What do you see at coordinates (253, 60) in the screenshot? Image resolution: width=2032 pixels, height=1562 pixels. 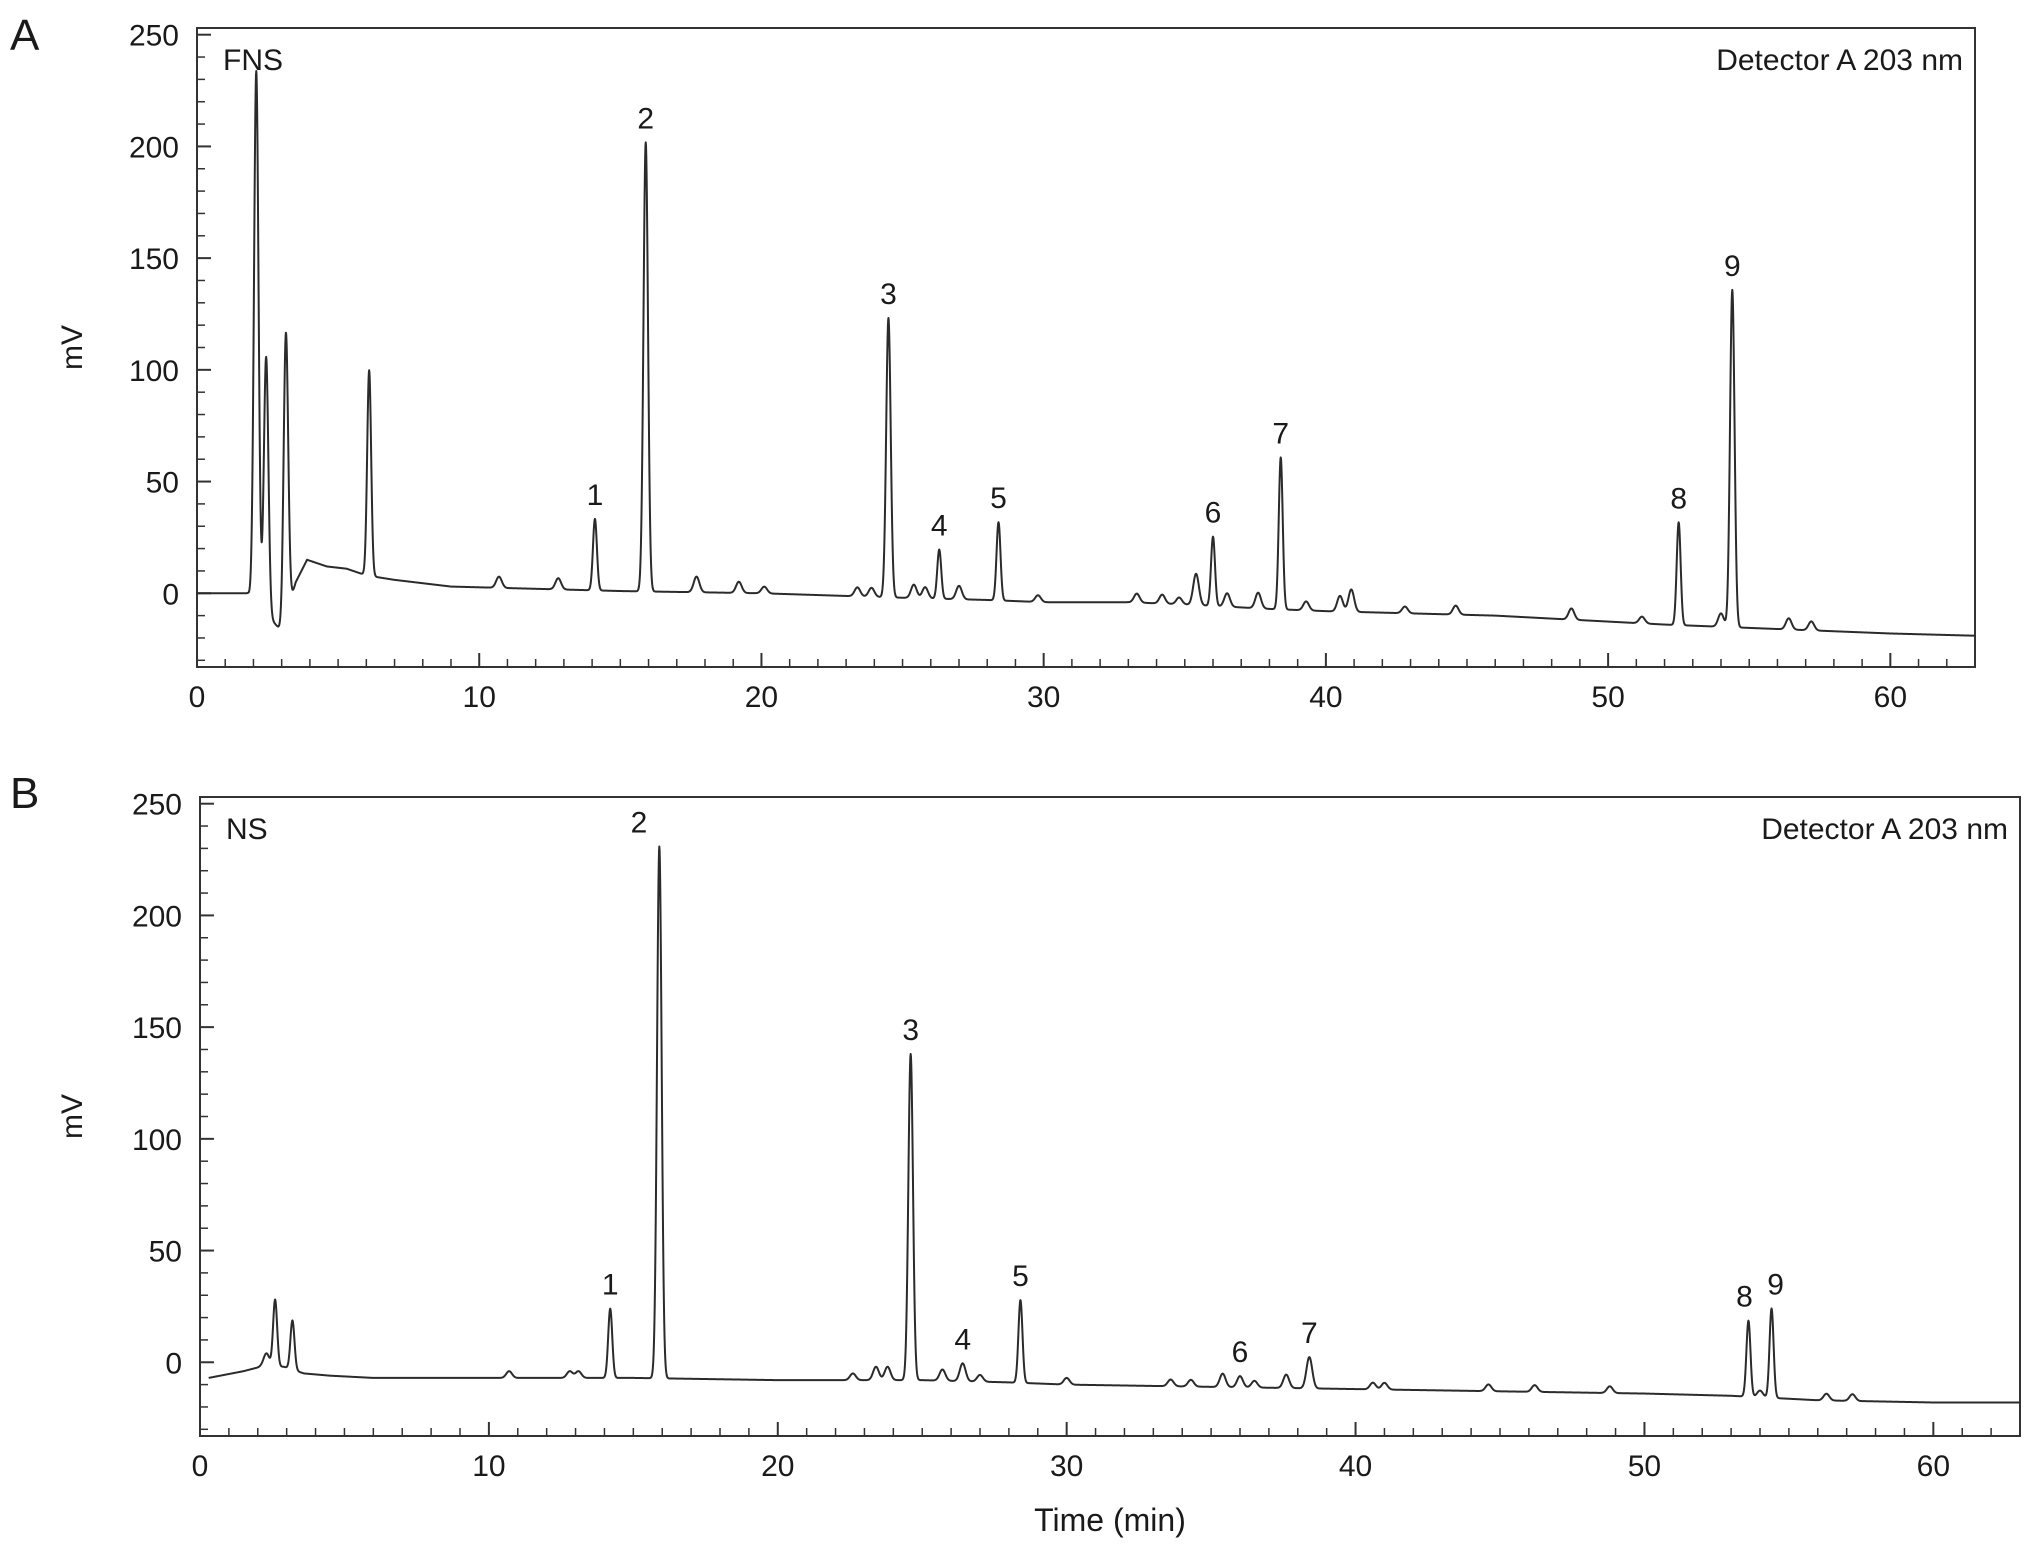 I see `sample-label: FNS` at bounding box center [253, 60].